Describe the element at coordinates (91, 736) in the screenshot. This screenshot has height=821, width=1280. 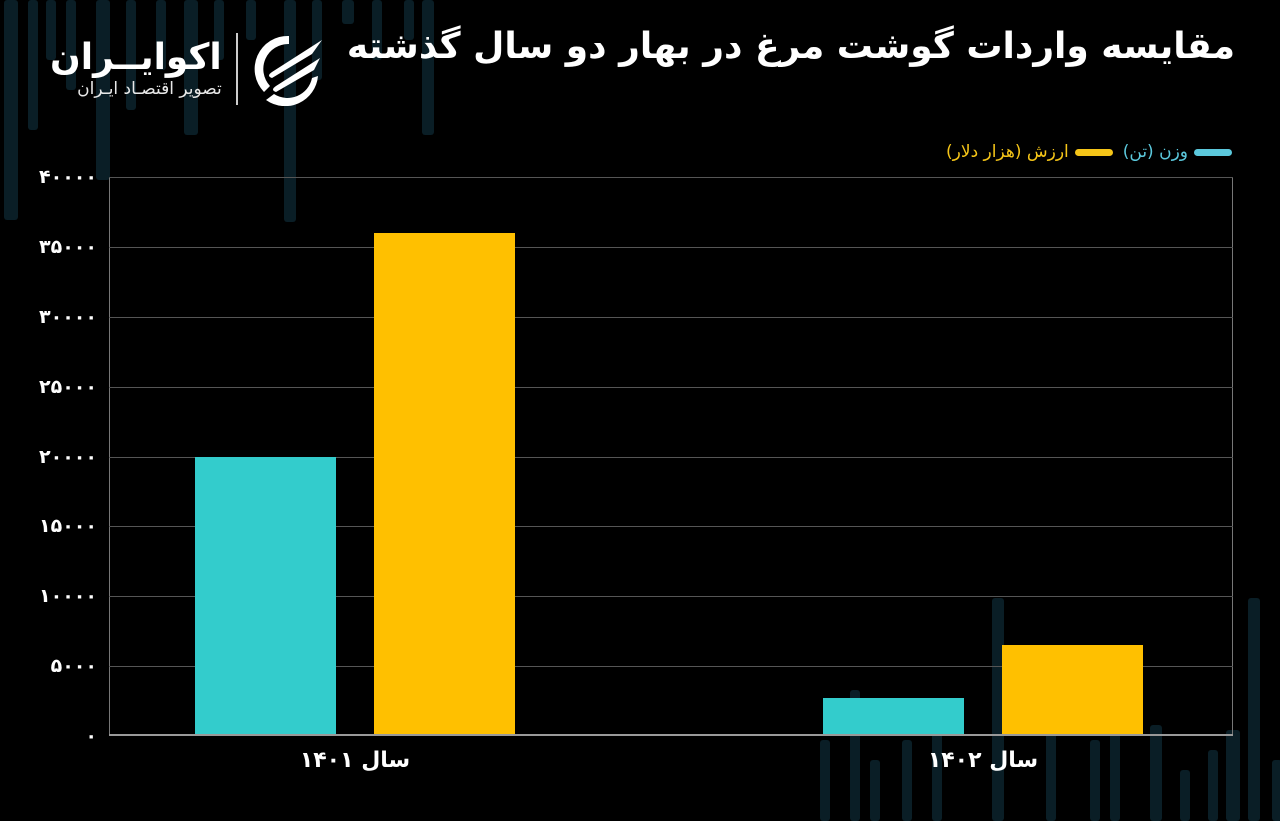
I see `y-tick-label: ۰` at that location.